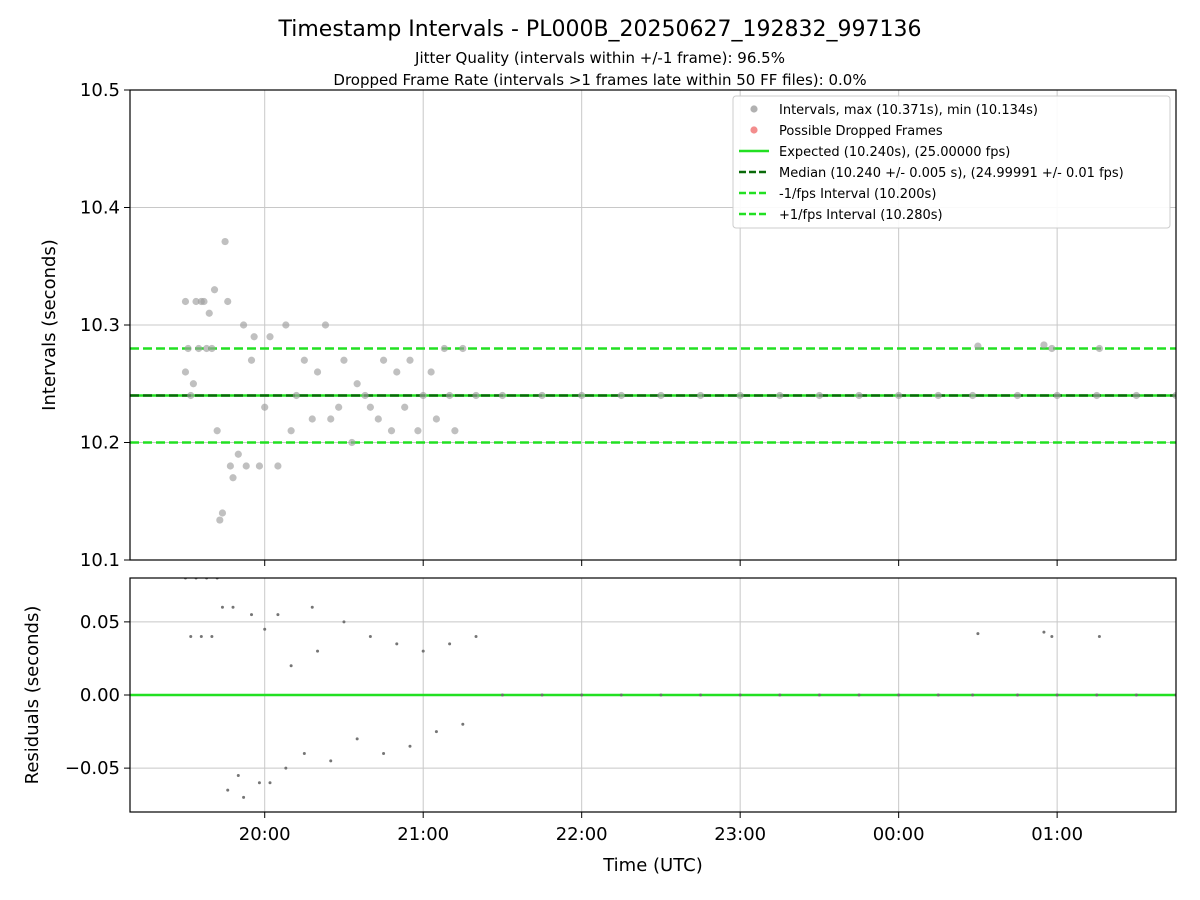 Image resolution: width=1200 pixels, height=900 pixels. What do you see at coordinates (582, 834) in the screenshot?
I see `x-tick-label: 22:00` at bounding box center [582, 834].